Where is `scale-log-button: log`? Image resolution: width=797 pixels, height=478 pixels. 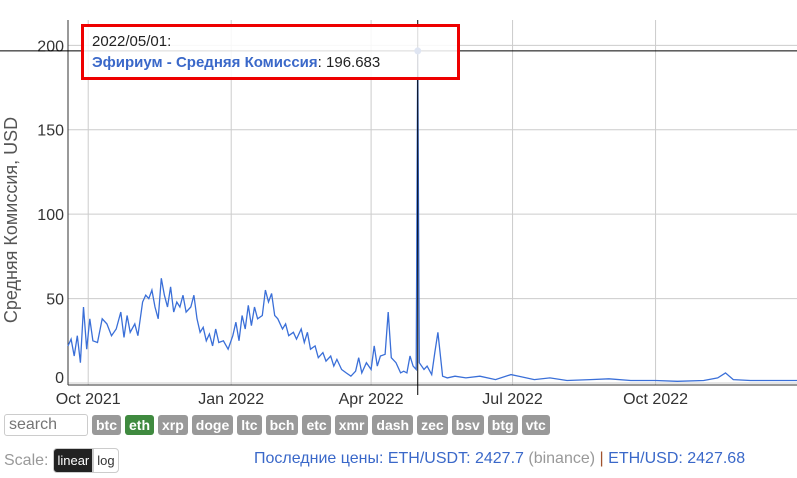
scale-log-button: log is located at coordinates (106, 460).